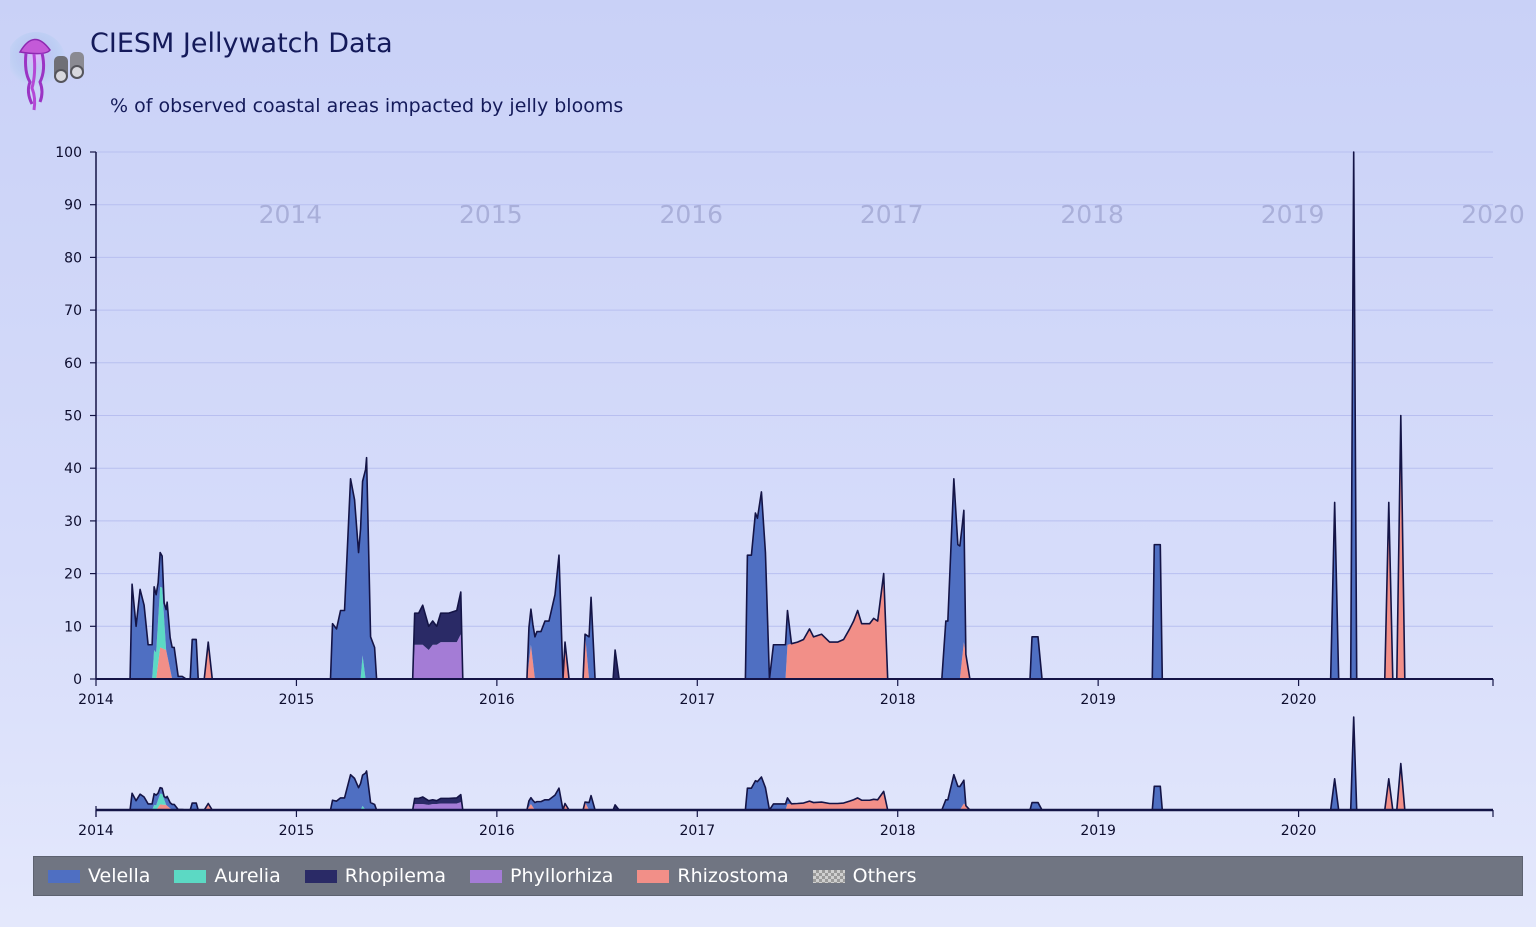 The image size is (1536, 927). Describe the element at coordinates (653, 876) in the screenshot. I see `rhizostoma-swatch` at that location.